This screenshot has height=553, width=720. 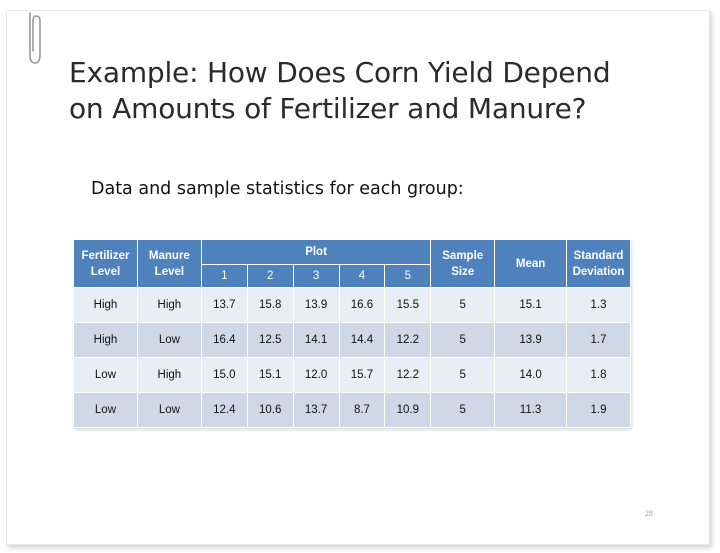 I want to click on cell-mean: 11.3, so click(x=530, y=410).